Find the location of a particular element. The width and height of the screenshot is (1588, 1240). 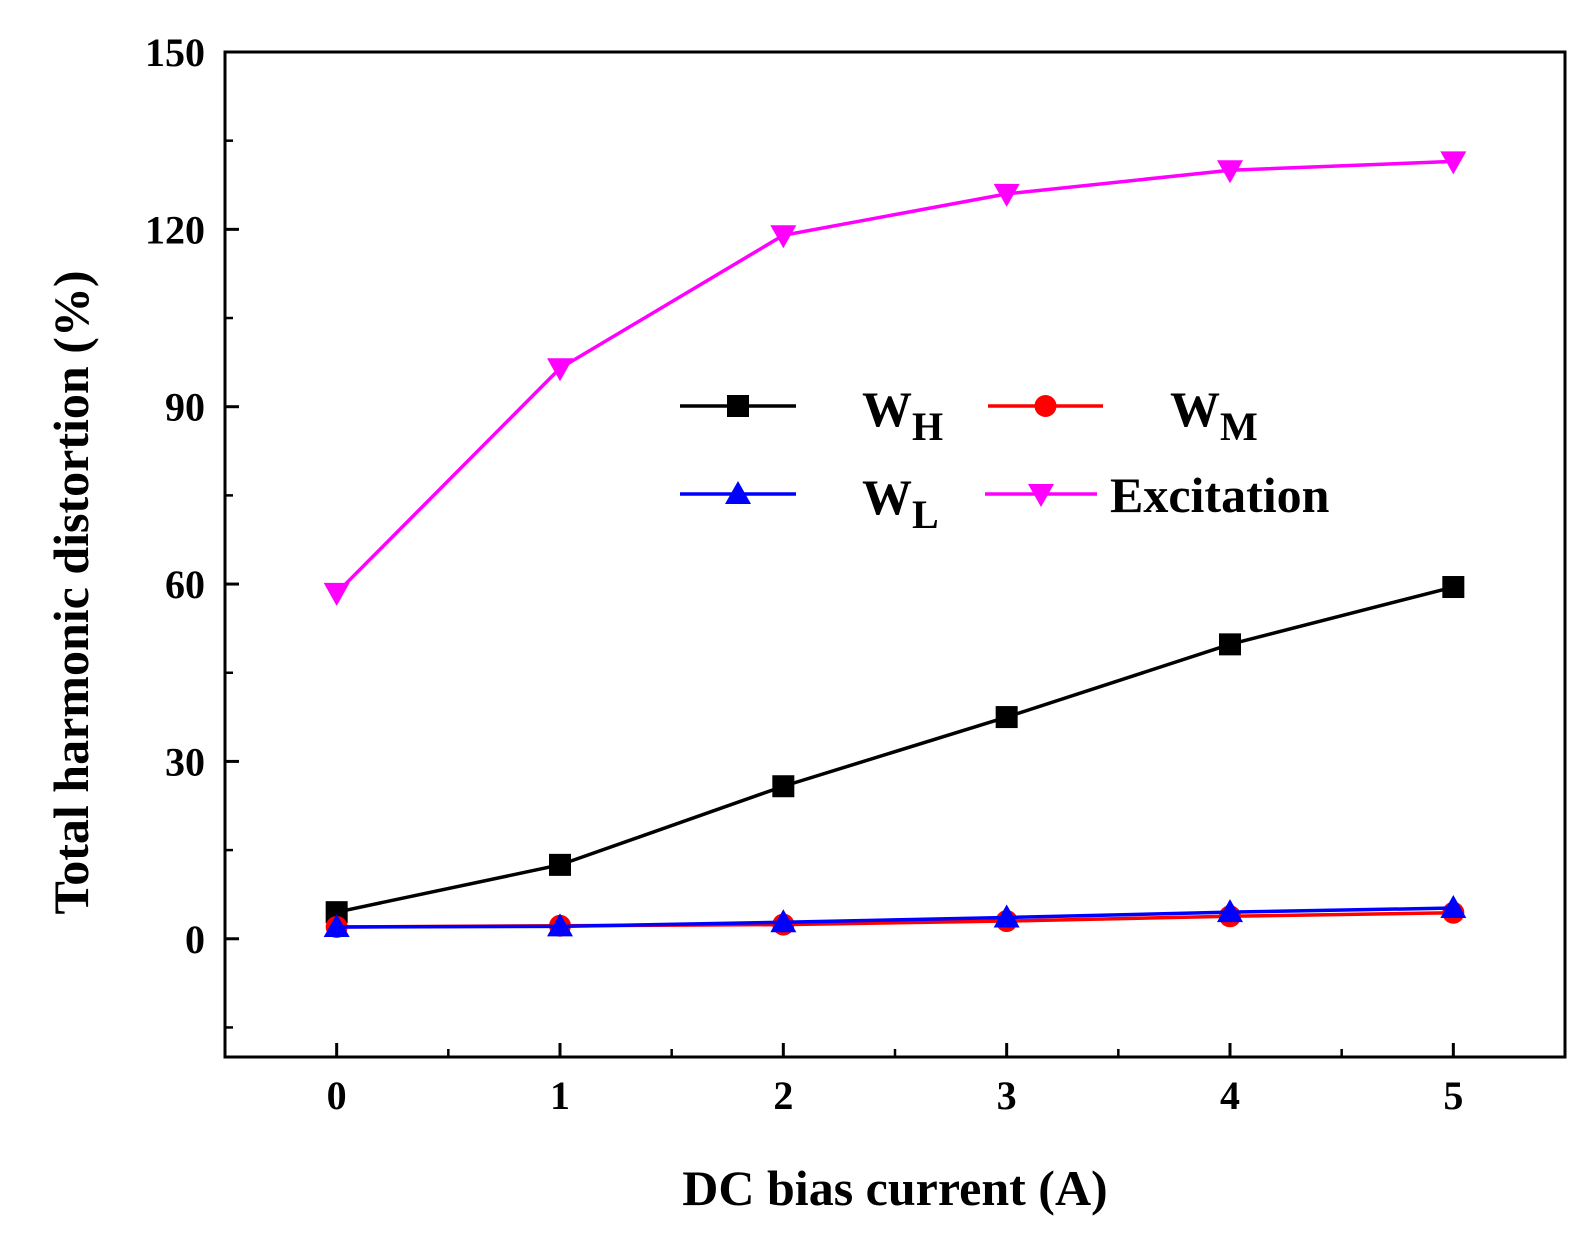

y-tick-label: 30 is located at coordinates (185, 761).